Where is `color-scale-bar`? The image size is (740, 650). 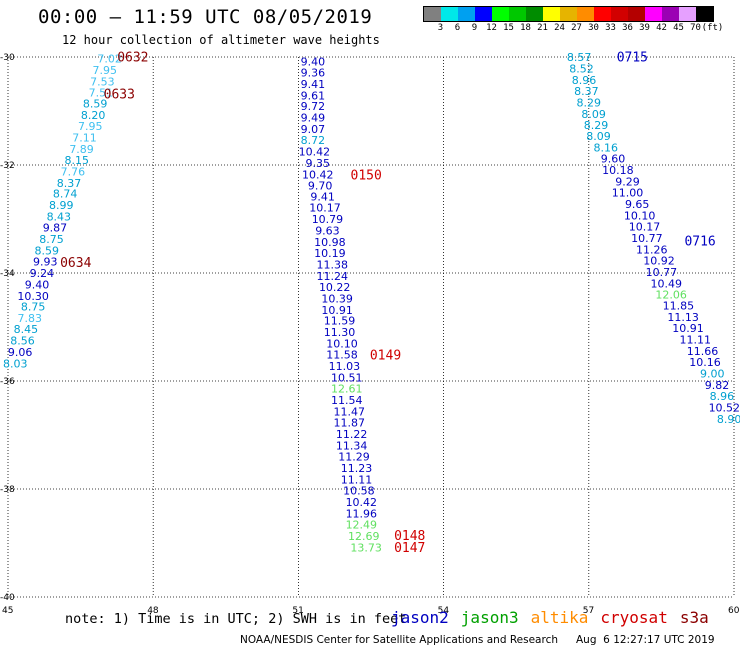
color-scale-bar is located at coordinates (568, 14).